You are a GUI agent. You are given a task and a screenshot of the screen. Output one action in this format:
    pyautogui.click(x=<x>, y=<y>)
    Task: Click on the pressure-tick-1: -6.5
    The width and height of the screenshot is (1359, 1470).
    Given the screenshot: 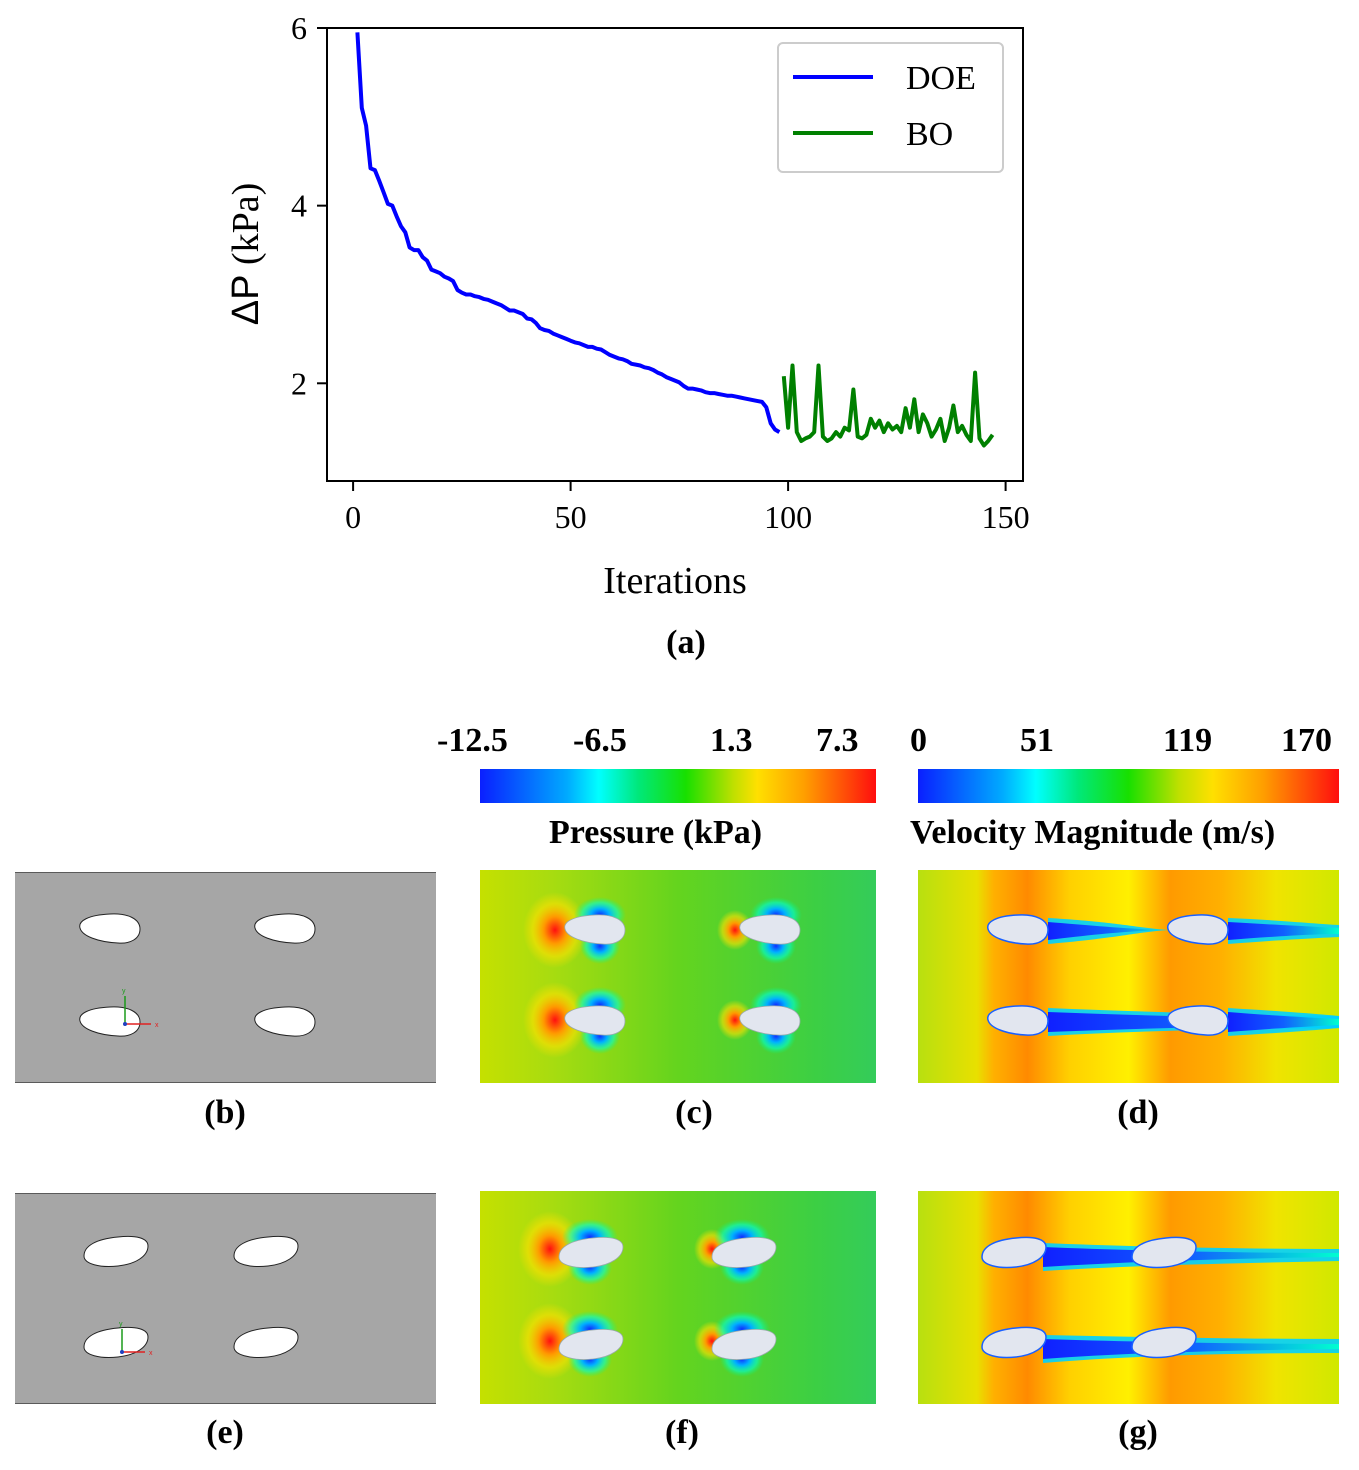 What is the action you would take?
    pyautogui.click(x=600, y=740)
    